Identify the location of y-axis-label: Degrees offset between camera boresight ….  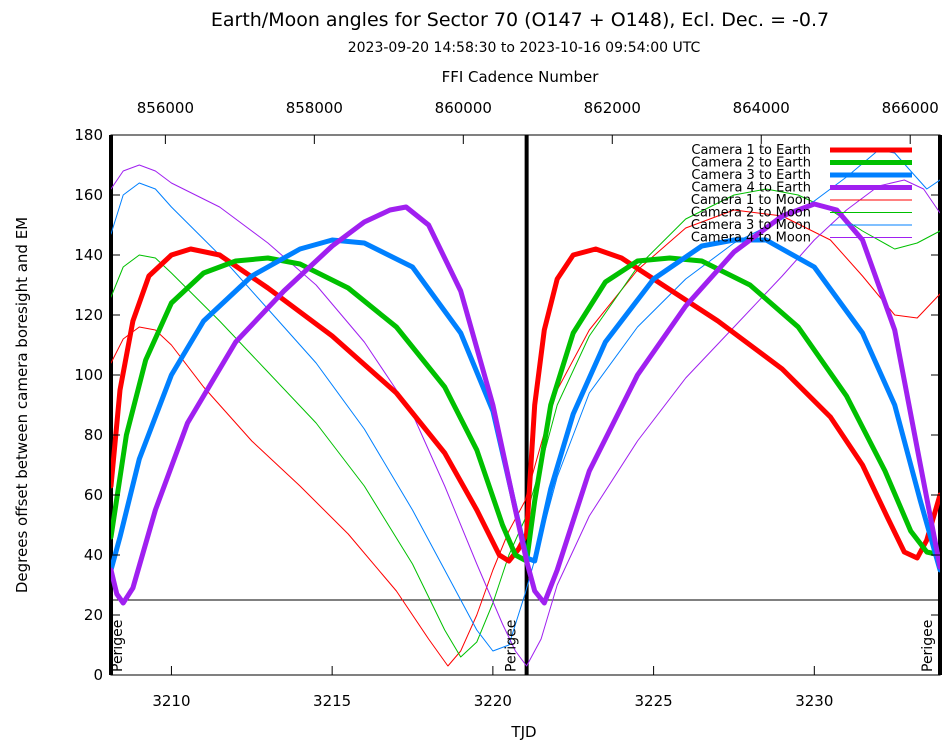
(22, 405).